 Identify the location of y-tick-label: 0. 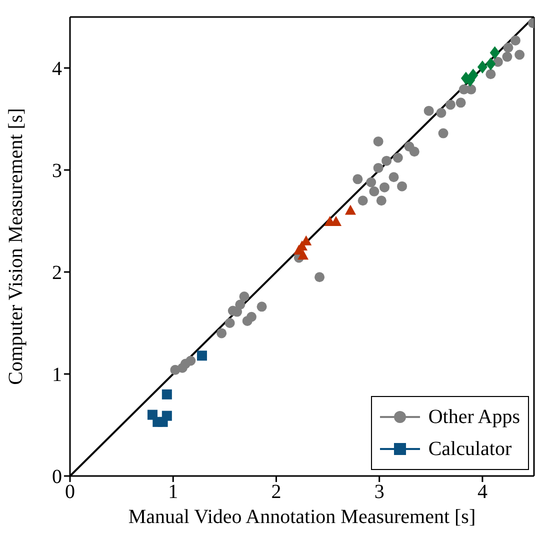
(57, 477).